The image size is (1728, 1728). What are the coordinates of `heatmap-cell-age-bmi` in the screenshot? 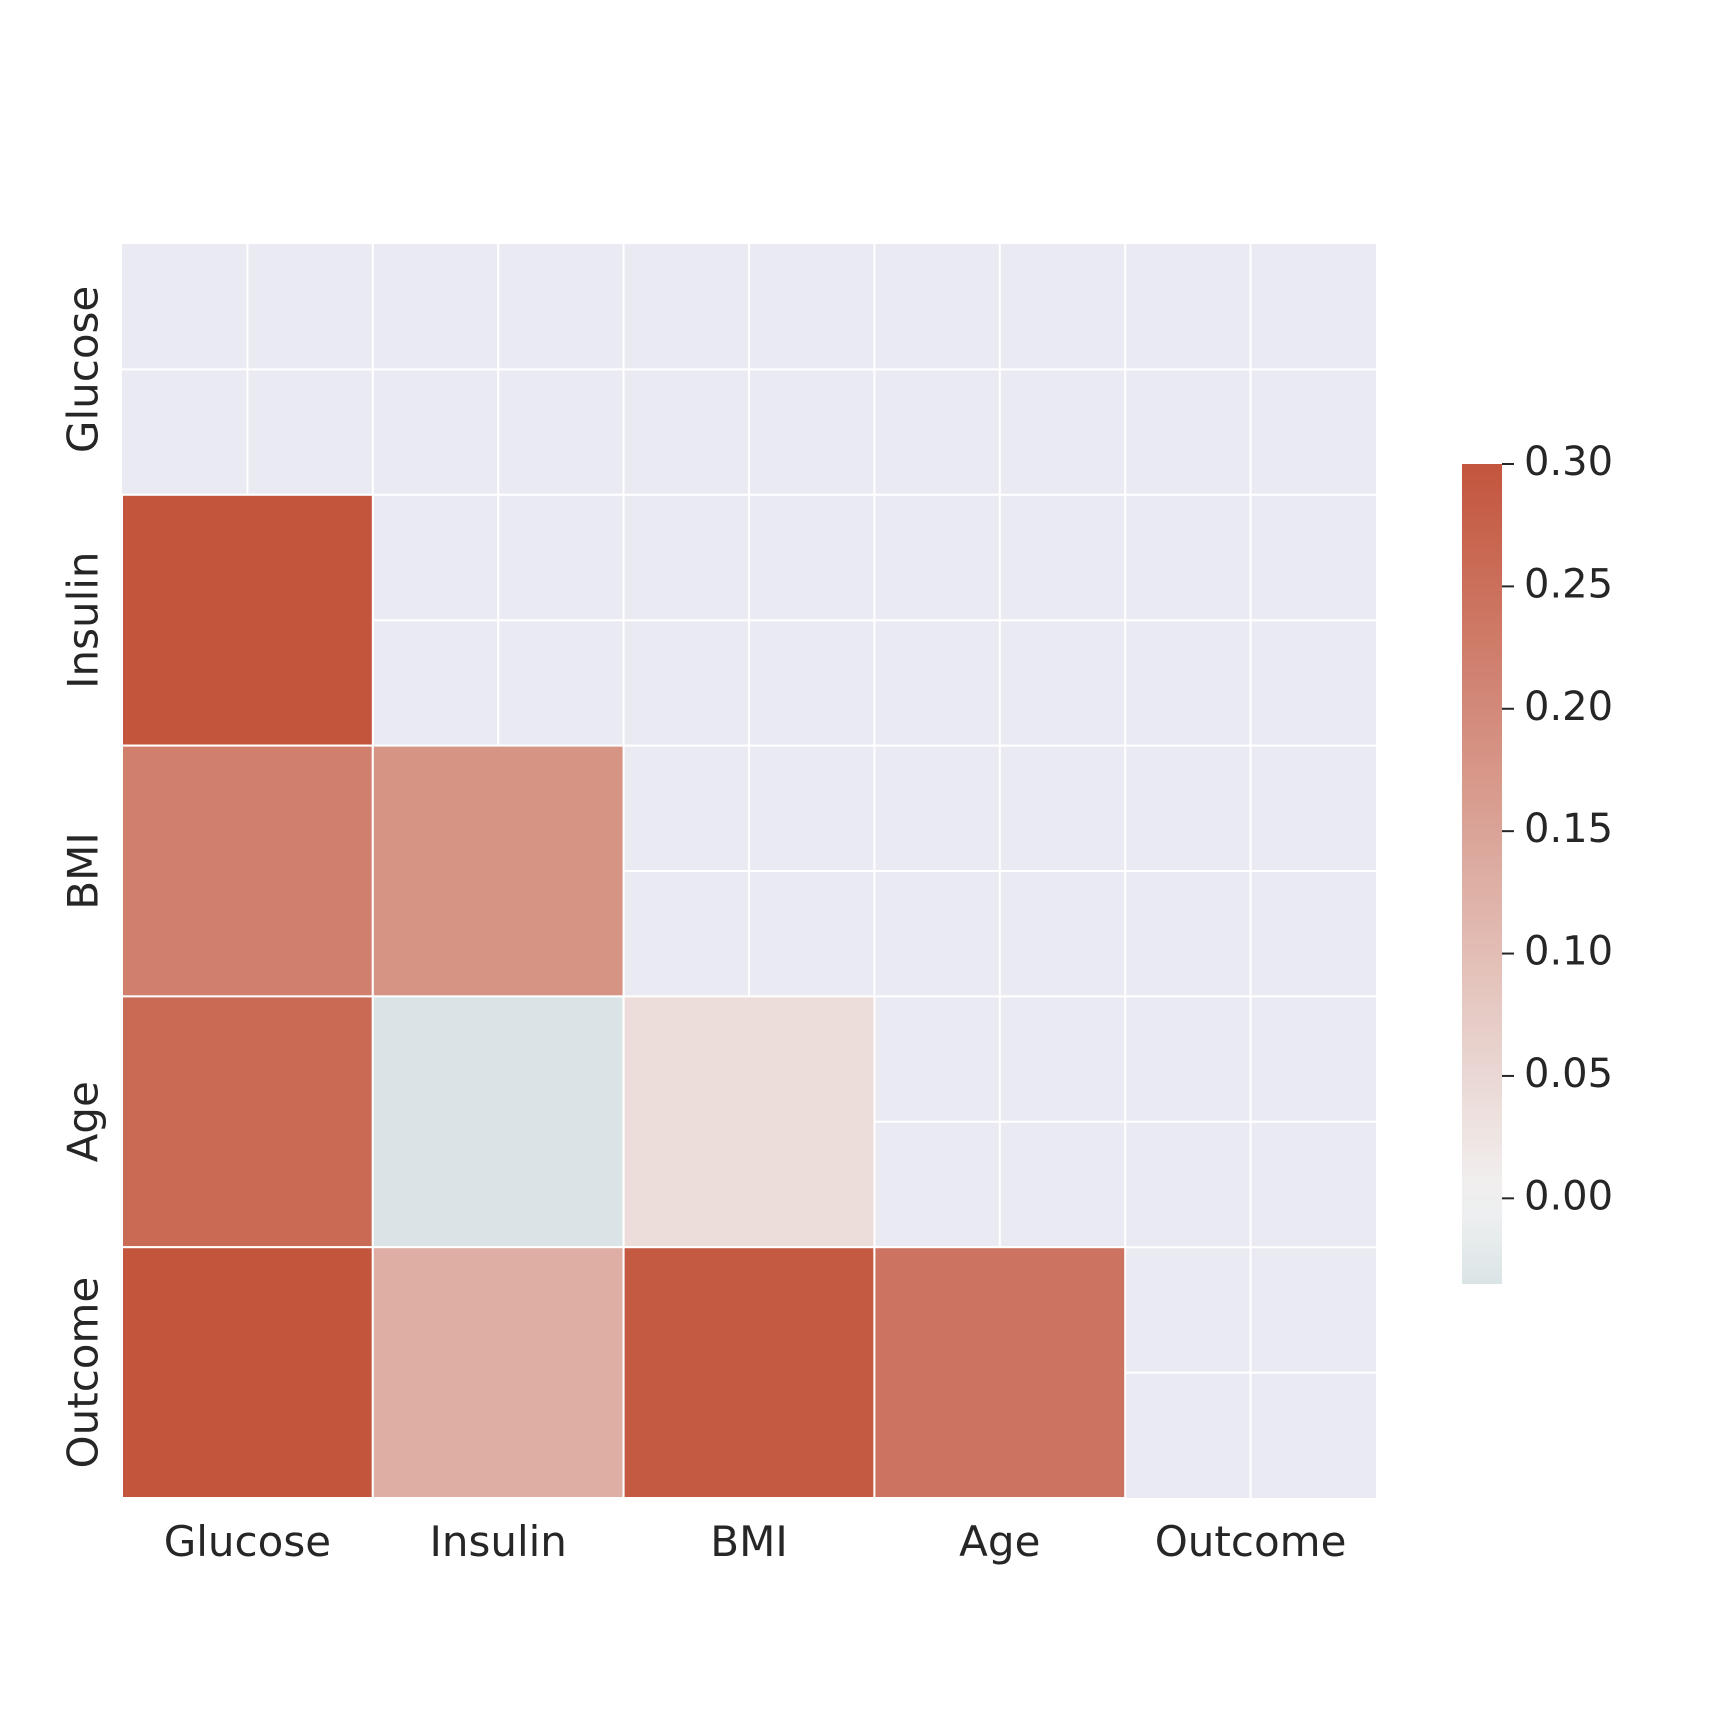 It's located at (749, 1122).